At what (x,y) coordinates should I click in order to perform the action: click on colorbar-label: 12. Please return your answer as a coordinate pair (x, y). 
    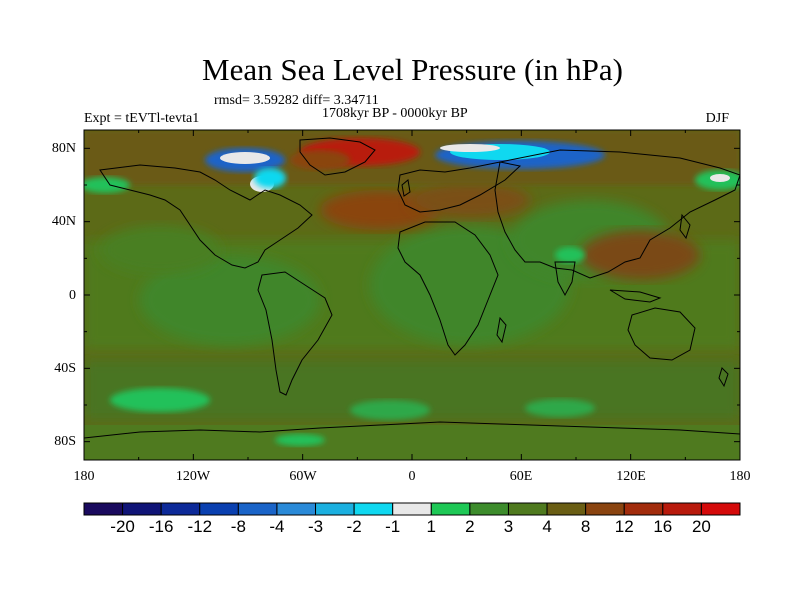
    Looking at the image, I should click on (624, 526).